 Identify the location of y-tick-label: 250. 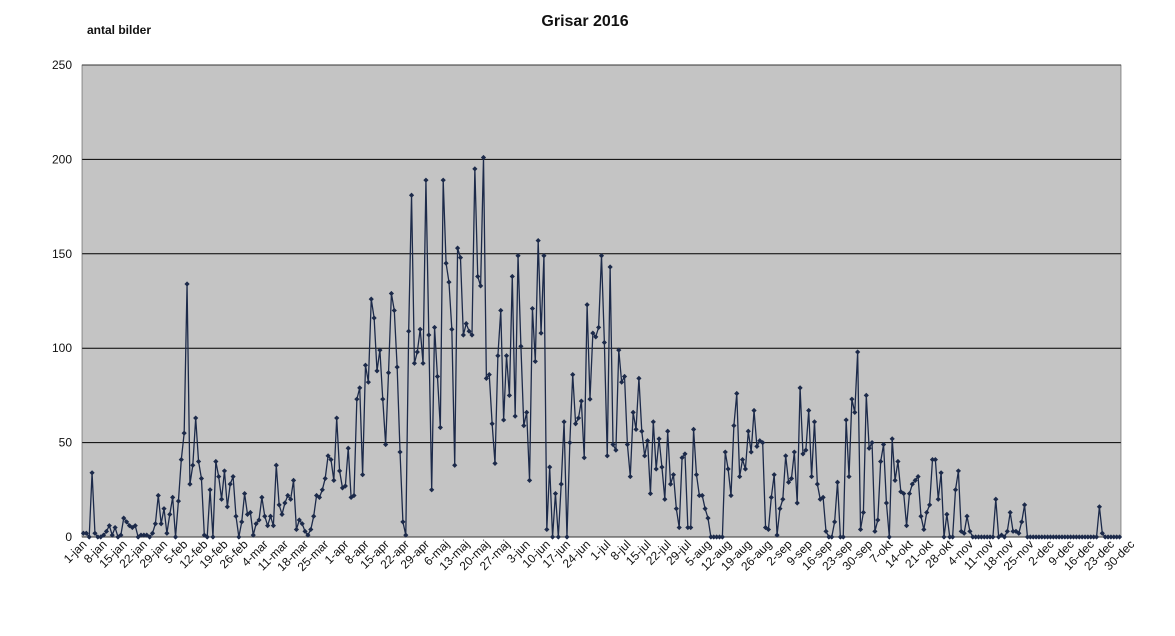
(62, 65).